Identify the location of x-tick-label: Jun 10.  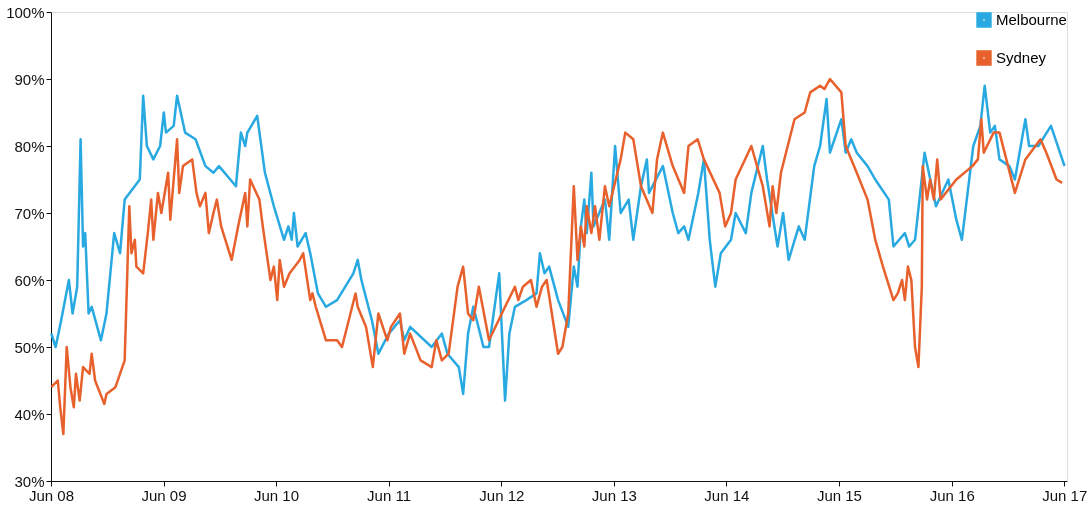
(277, 495).